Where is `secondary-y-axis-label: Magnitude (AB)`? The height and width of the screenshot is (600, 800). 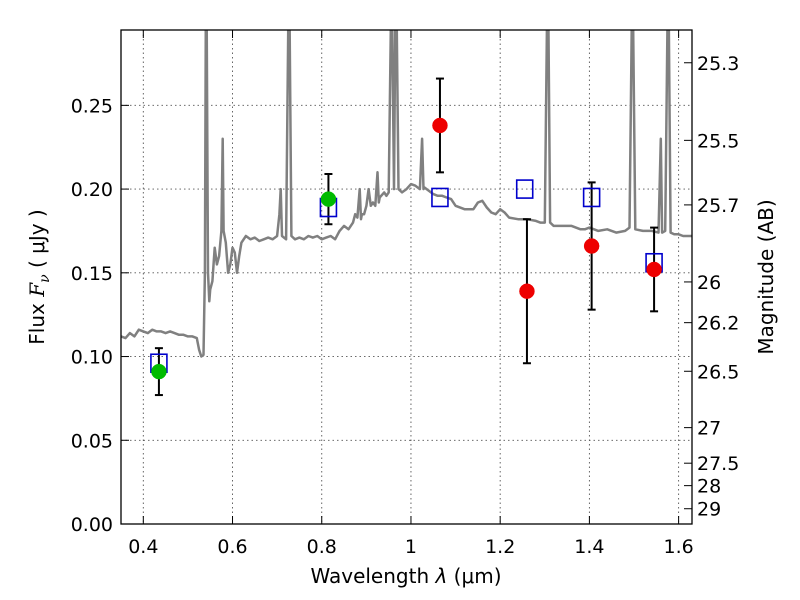 secondary-y-axis-label: Magnitude (AB) is located at coordinates (766, 276).